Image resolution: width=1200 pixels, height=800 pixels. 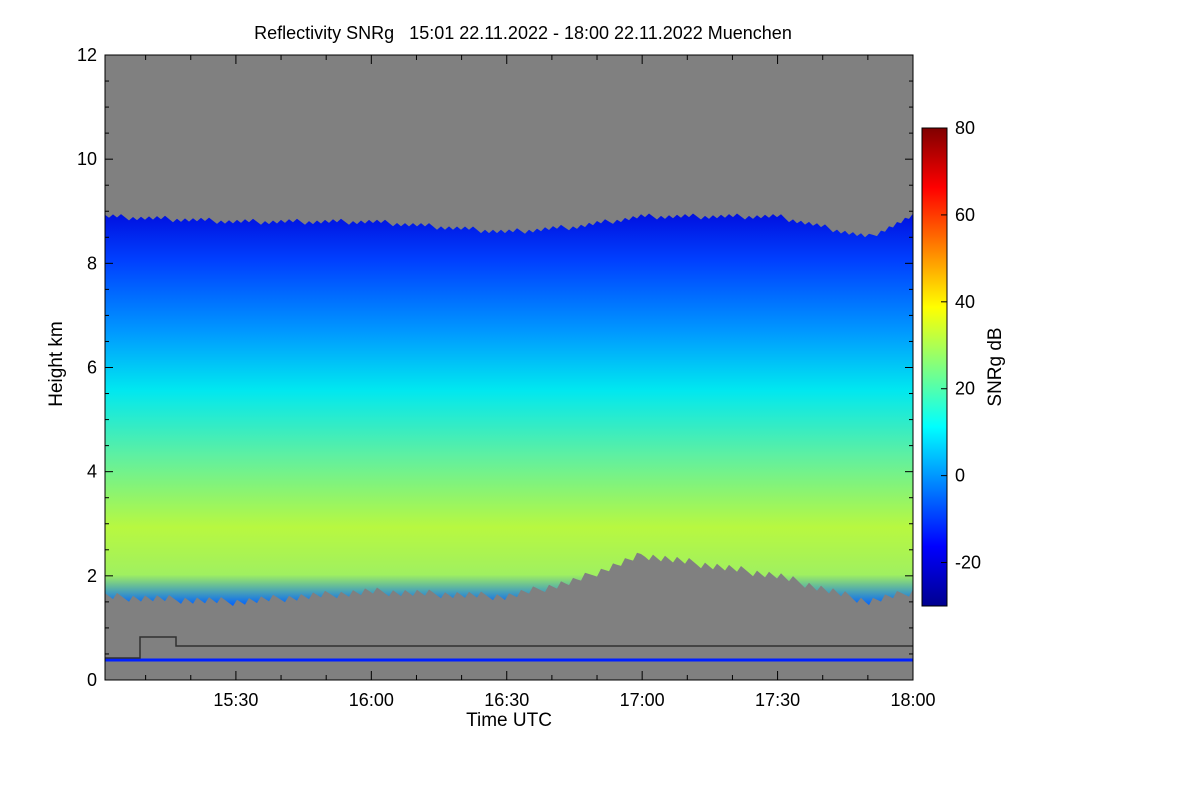 What do you see at coordinates (965, 302) in the screenshot?
I see `colorbar-tick-label: 40` at bounding box center [965, 302].